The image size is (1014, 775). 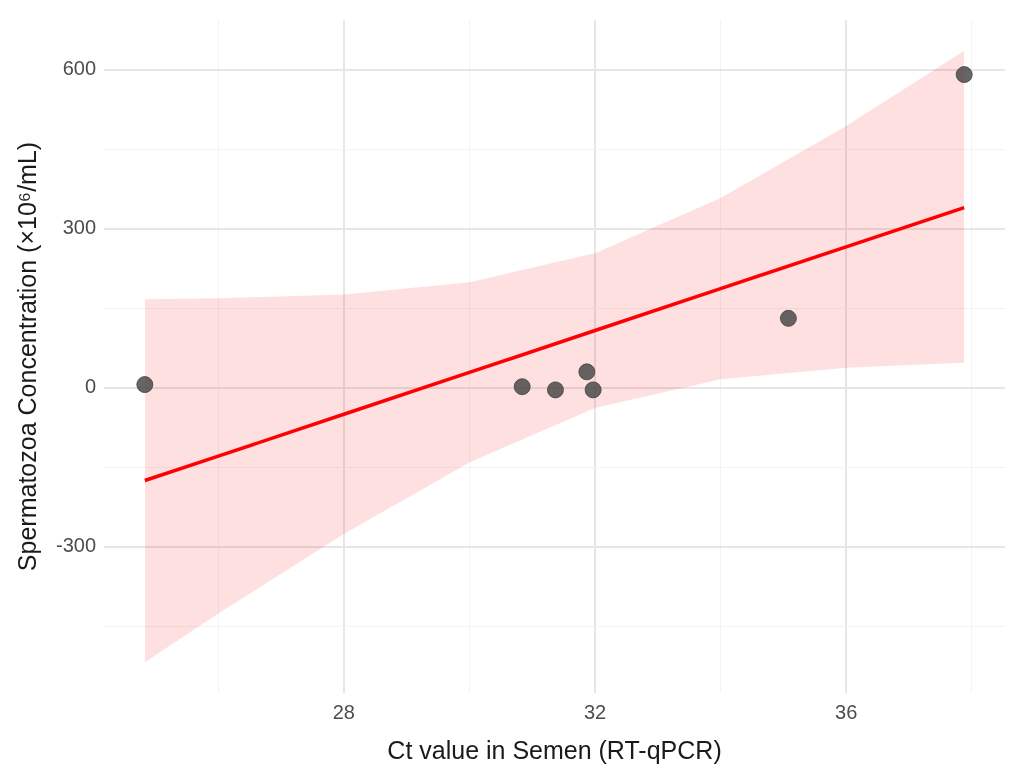 What do you see at coordinates (76, 545) in the screenshot?
I see `y-tick-label: -300` at bounding box center [76, 545].